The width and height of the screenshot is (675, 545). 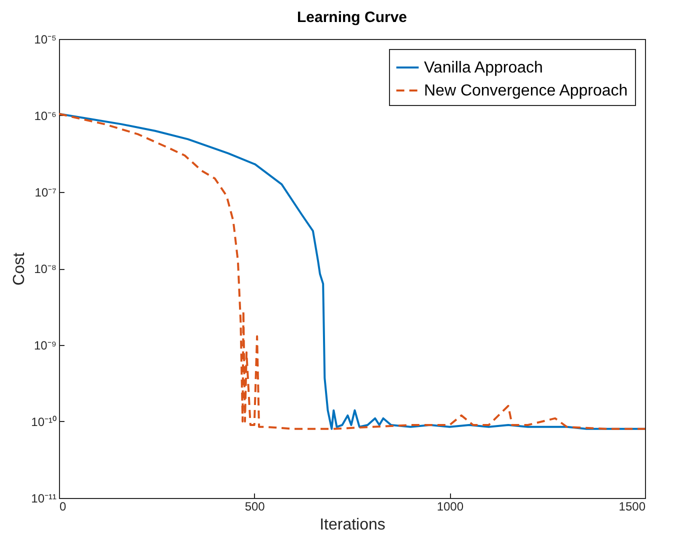 What do you see at coordinates (43, 499) in the screenshot?
I see `y-tick-label: 10⁻¹¹` at bounding box center [43, 499].